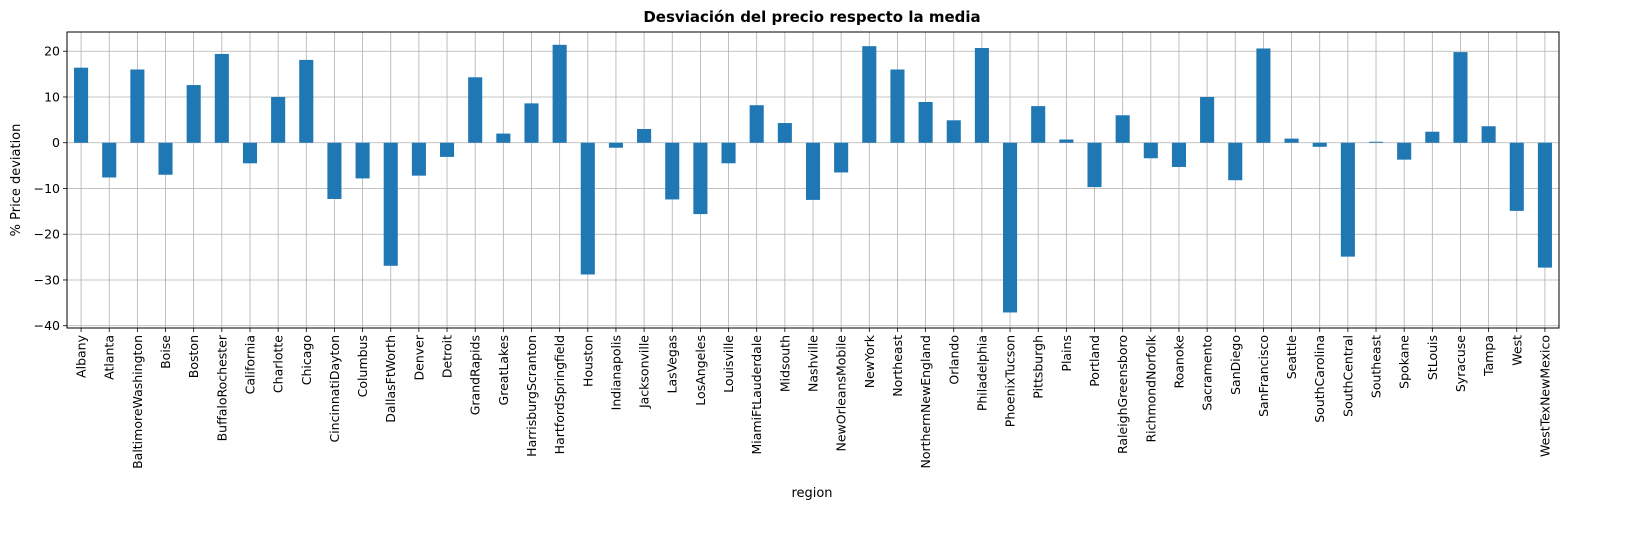  What do you see at coordinates (1235, 161) in the screenshot?
I see `bar-SanDiego` at bounding box center [1235, 161].